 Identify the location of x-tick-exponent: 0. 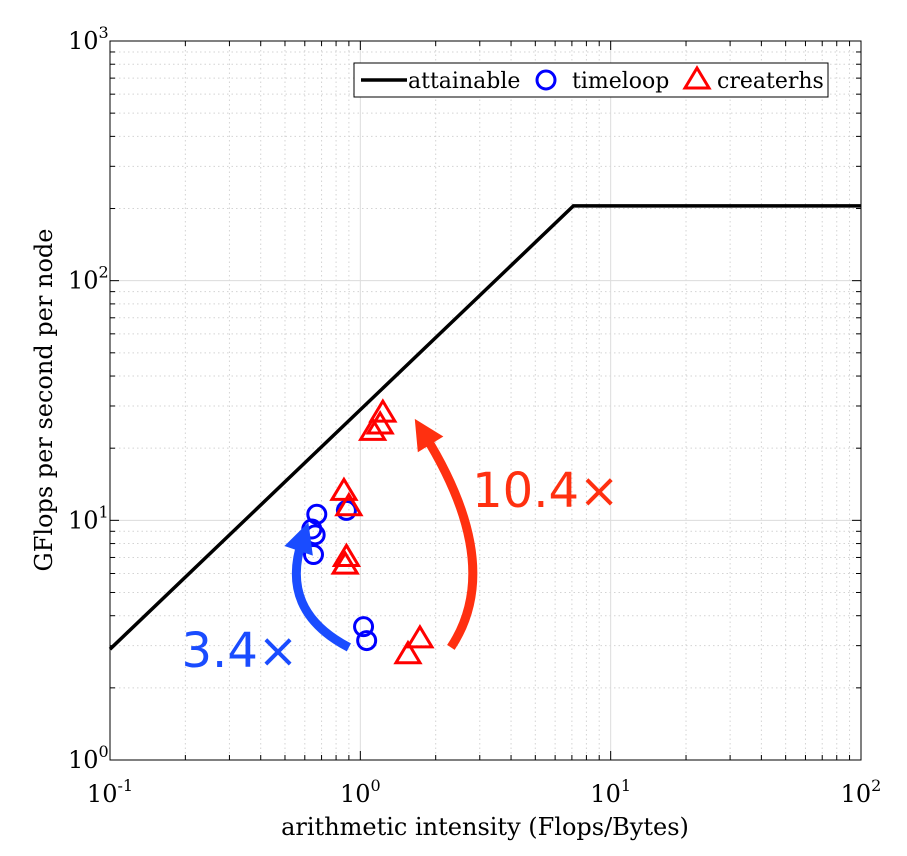
(376, 785).